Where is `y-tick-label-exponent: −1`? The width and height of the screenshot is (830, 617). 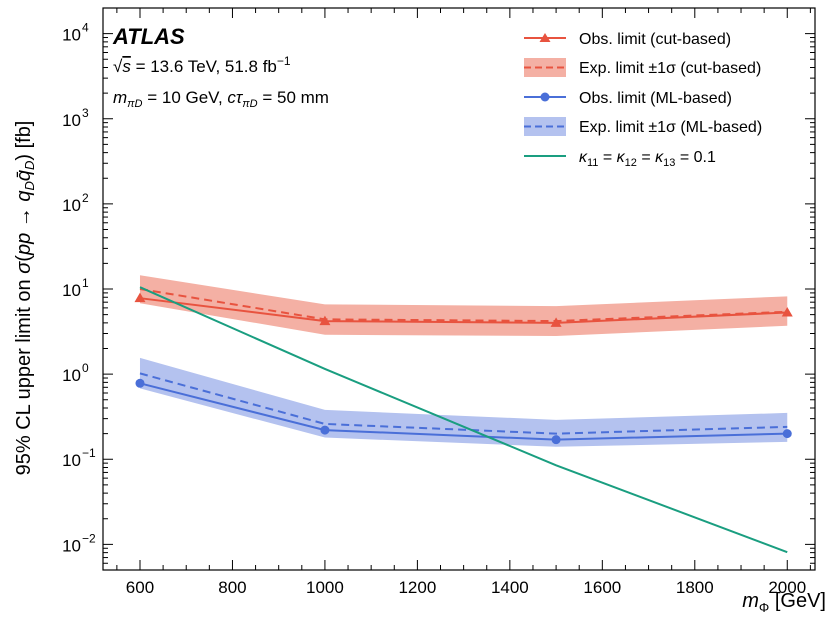
y-tick-label-exponent: −1 is located at coordinates (89, 453).